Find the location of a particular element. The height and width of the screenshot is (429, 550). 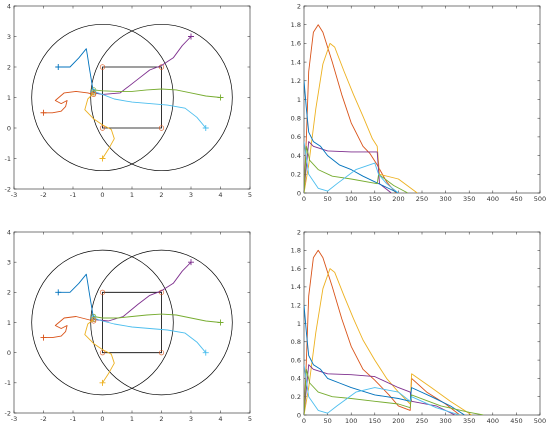

x-tick-label: 200 is located at coordinates (398, 421).